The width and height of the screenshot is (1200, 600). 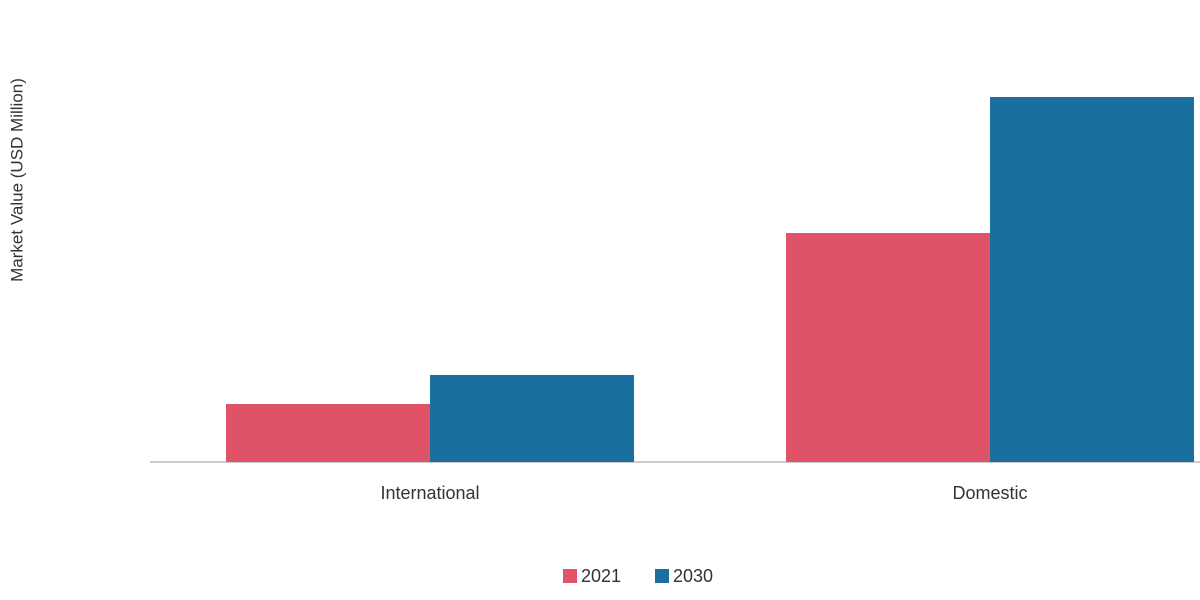 What do you see at coordinates (16, 180) in the screenshot?
I see `y-axis-label: Market Value (USD Million)` at bounding box center [16, 180].